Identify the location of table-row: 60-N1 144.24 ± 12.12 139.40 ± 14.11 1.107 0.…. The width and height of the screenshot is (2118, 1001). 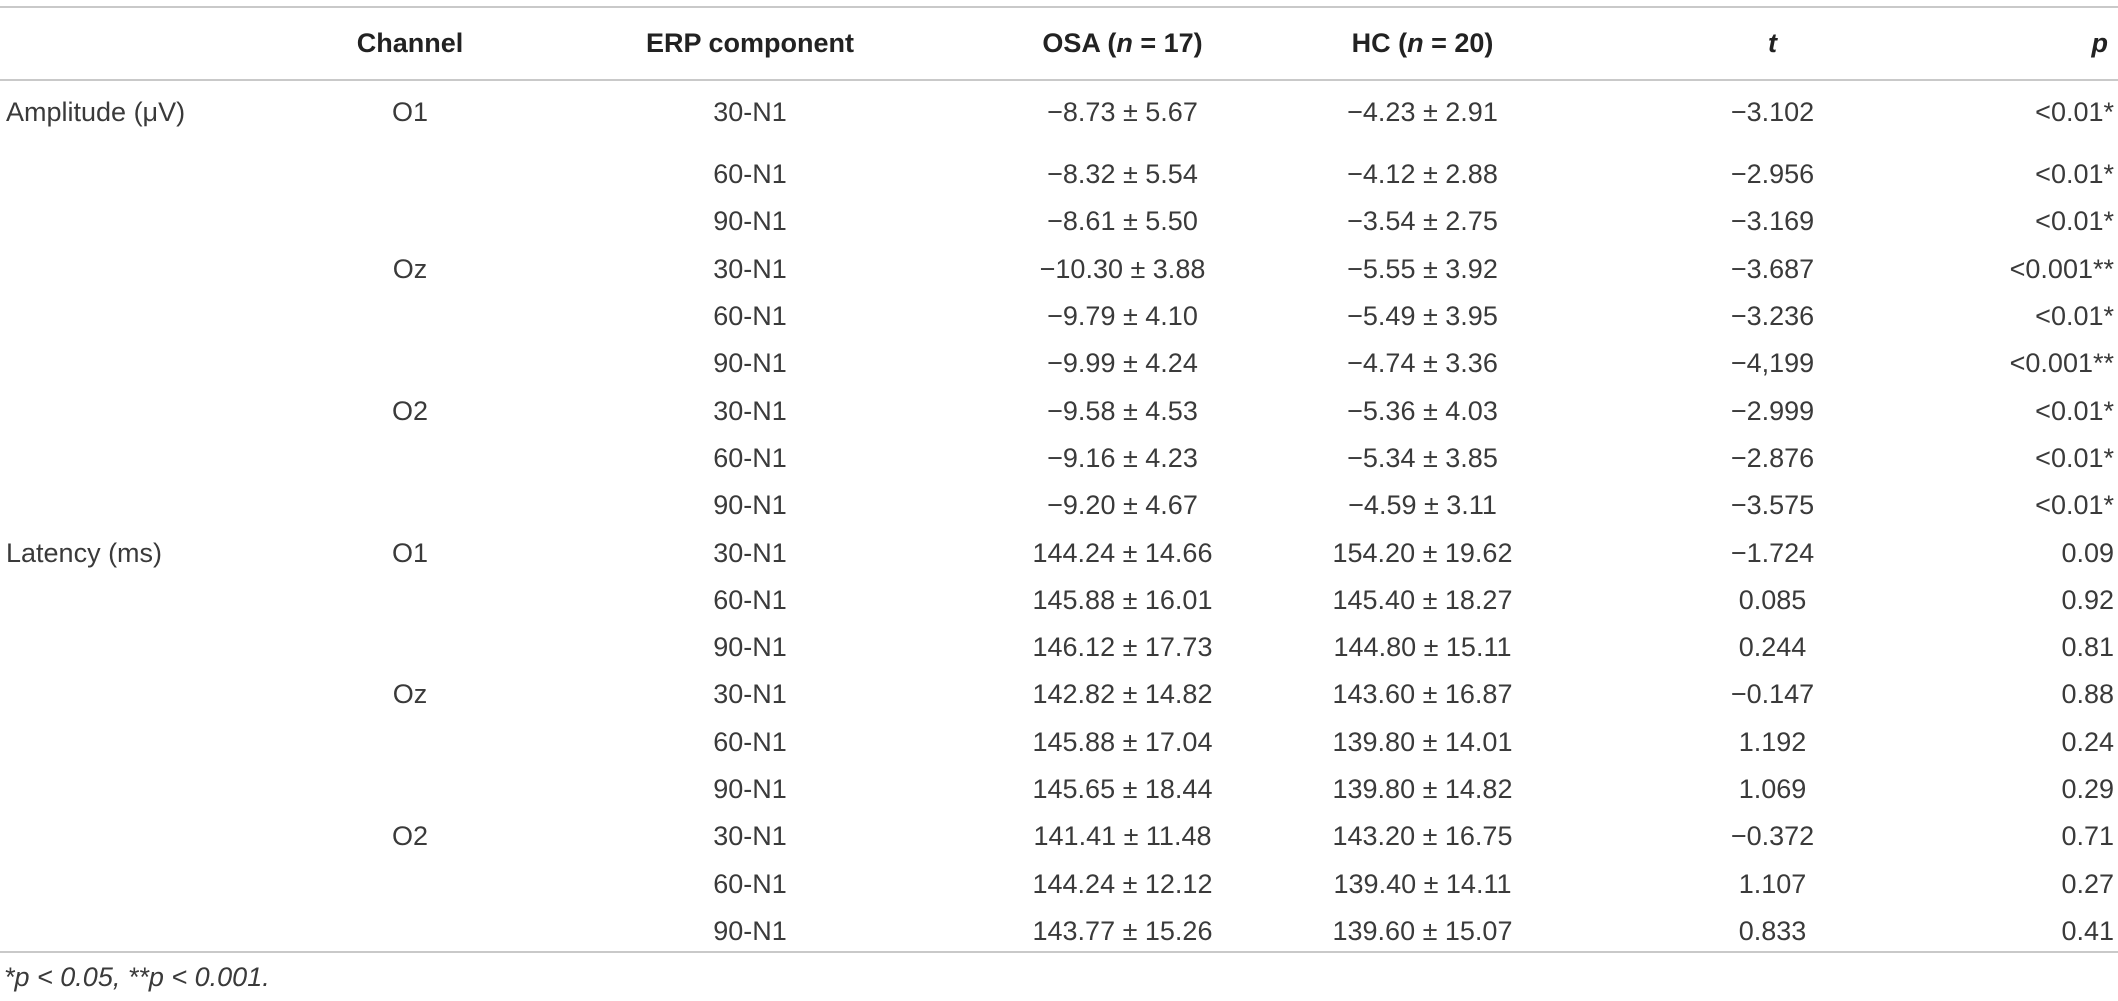
(1059, 883).